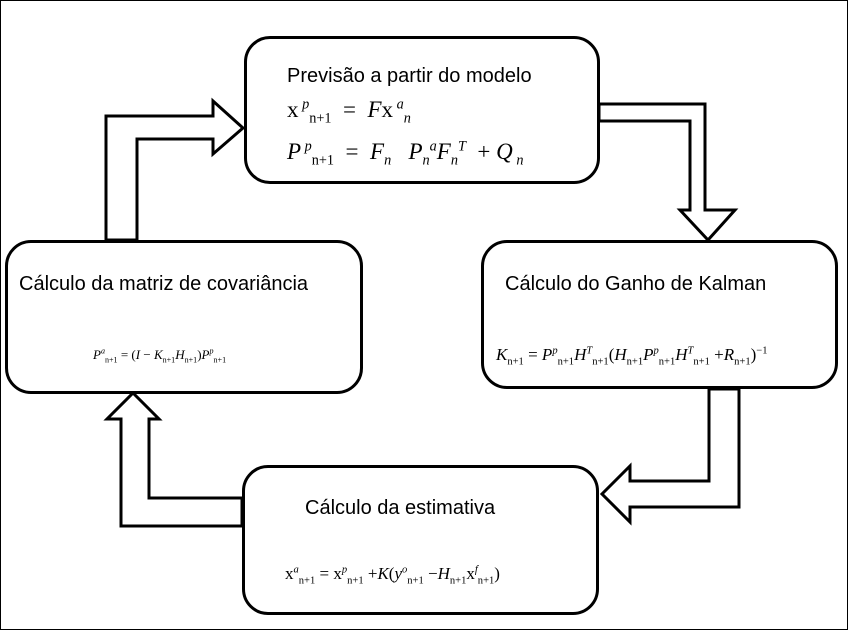 This screenshot has height=632, width=850. Describe the element at coordinates (636, 284) in the screenshot. I see `kalman-gain-title: Cálculo do Ganho de Kalman` at that location.